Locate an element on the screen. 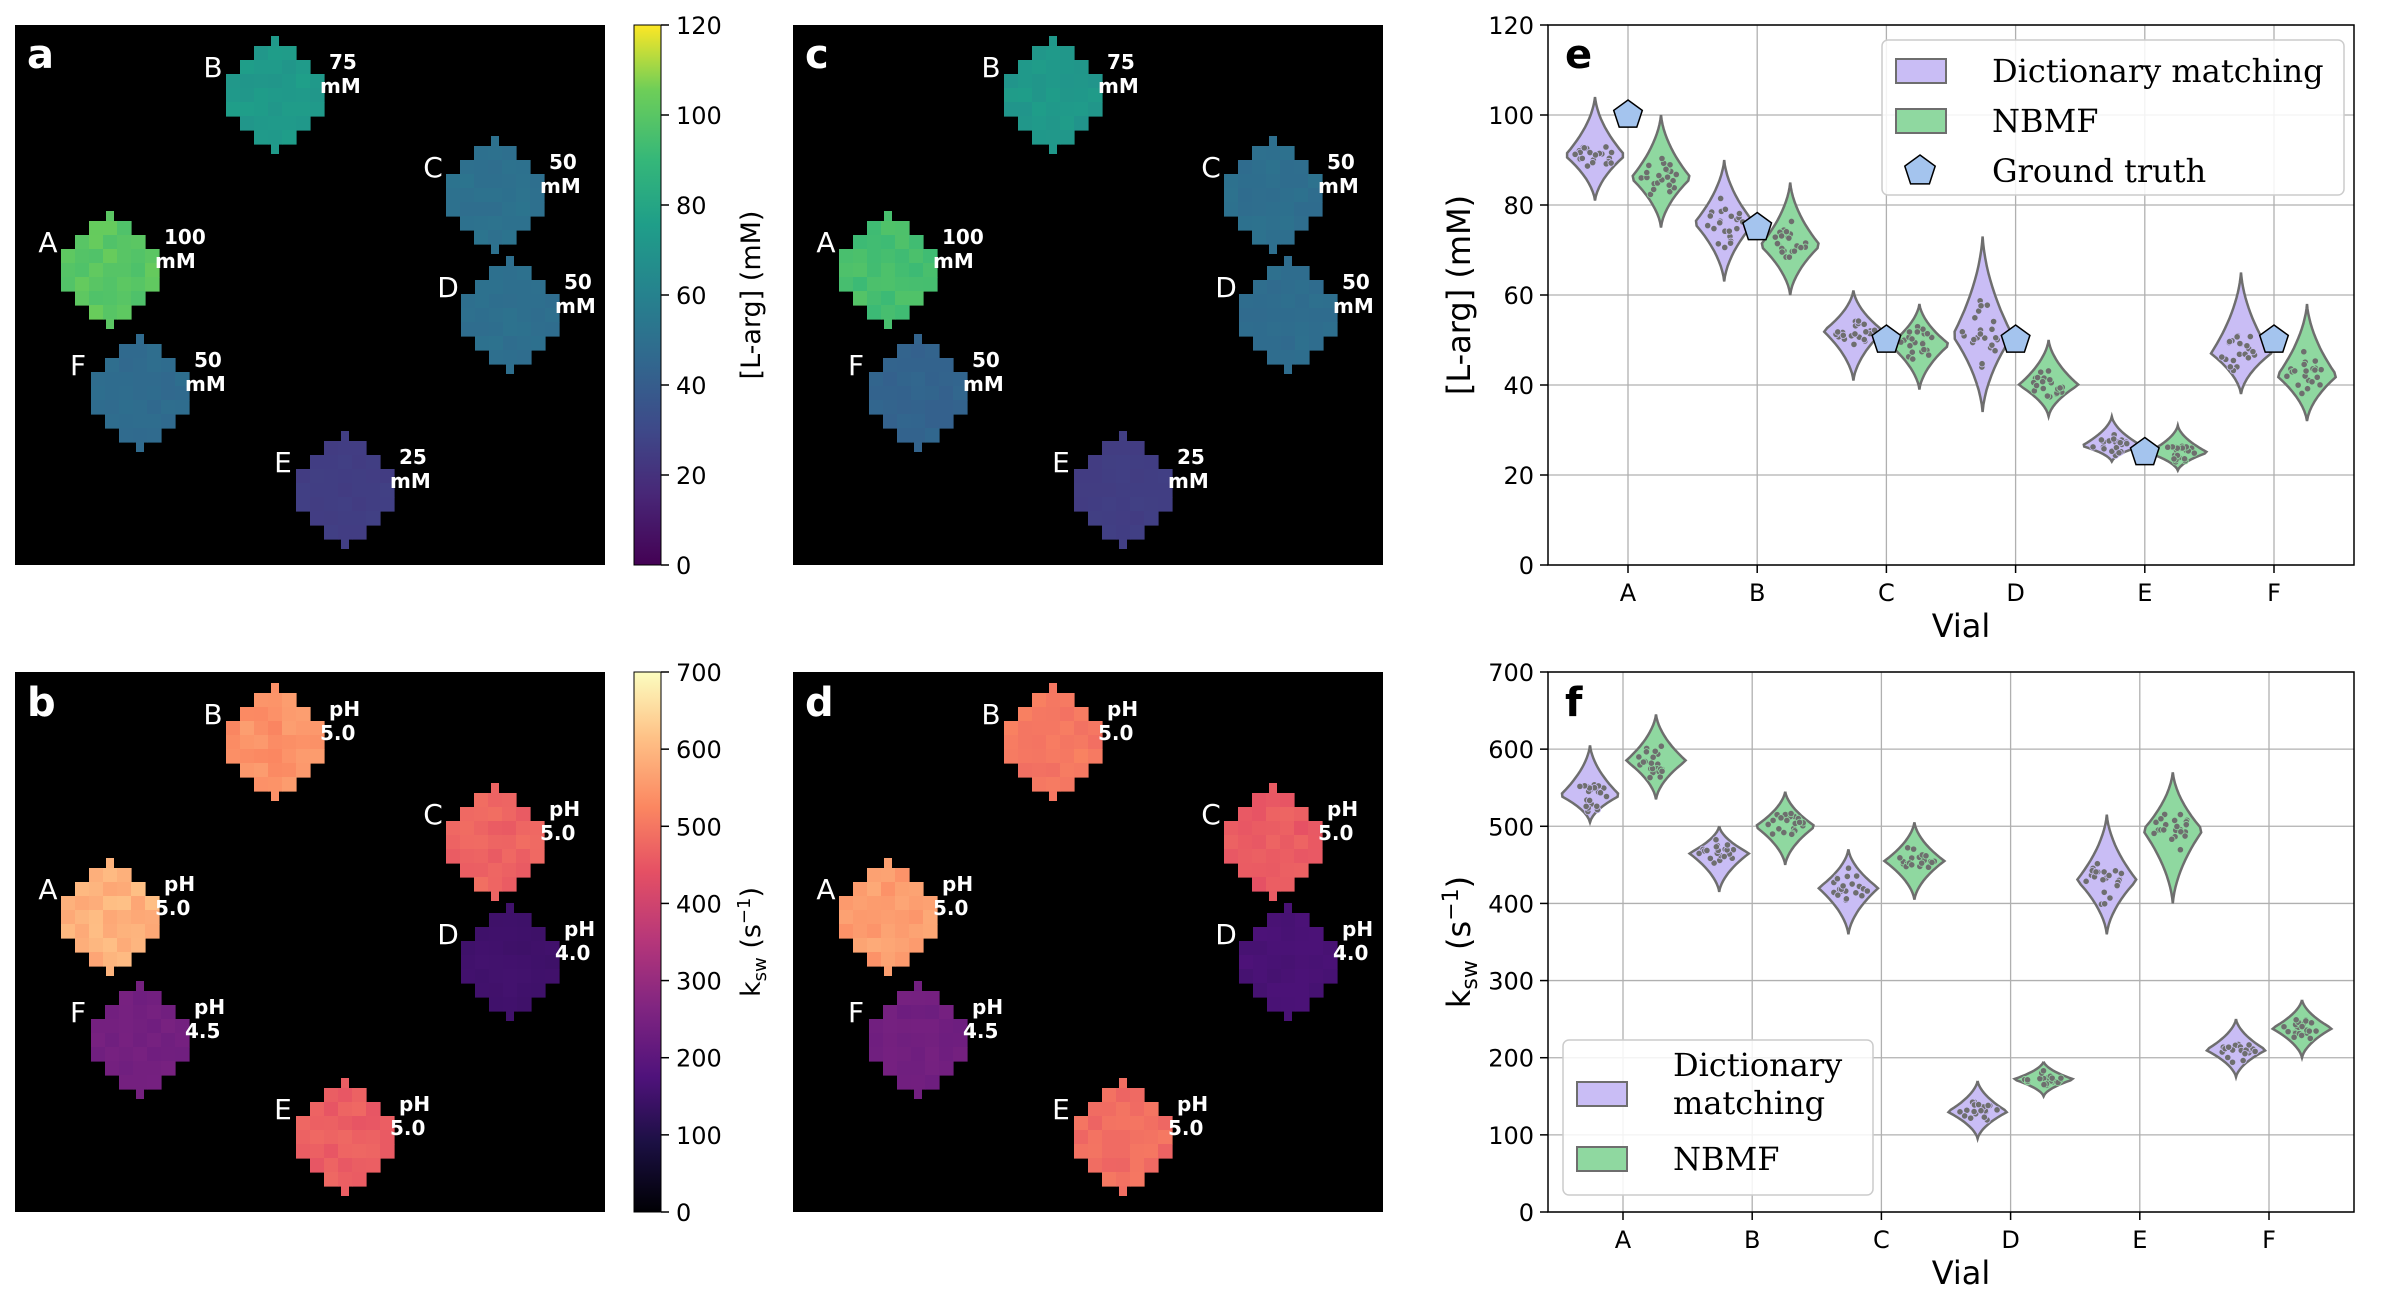 The image size is (2392, 1307). violin-a-dm is located at coordinates (1590, 786).